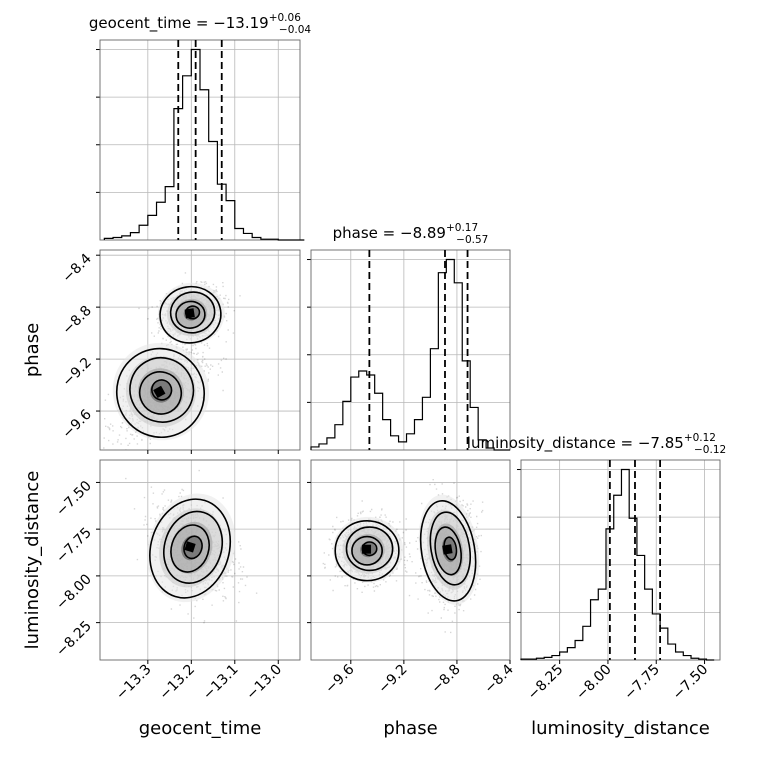 This screenshot has width=760, height=760. Describe the element at coordinates (389, 233) in the screenshot. I see `title-prefix: phase = −8.89` at that location.